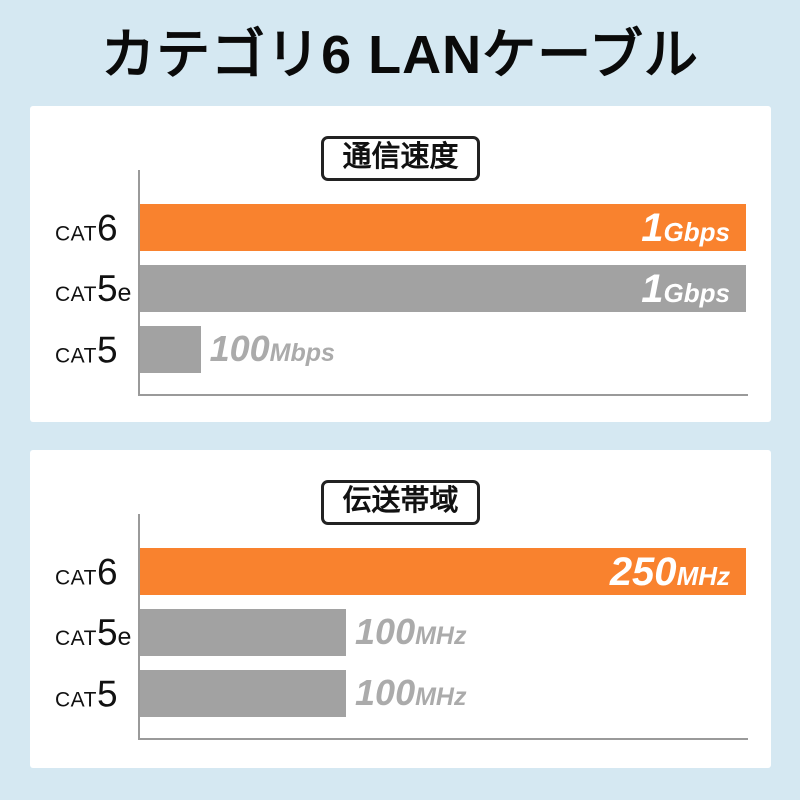 The image size is (800, 800). I want to click on bandwidth-chart-title-wrap: 伝送帯域, so click(400, 503).